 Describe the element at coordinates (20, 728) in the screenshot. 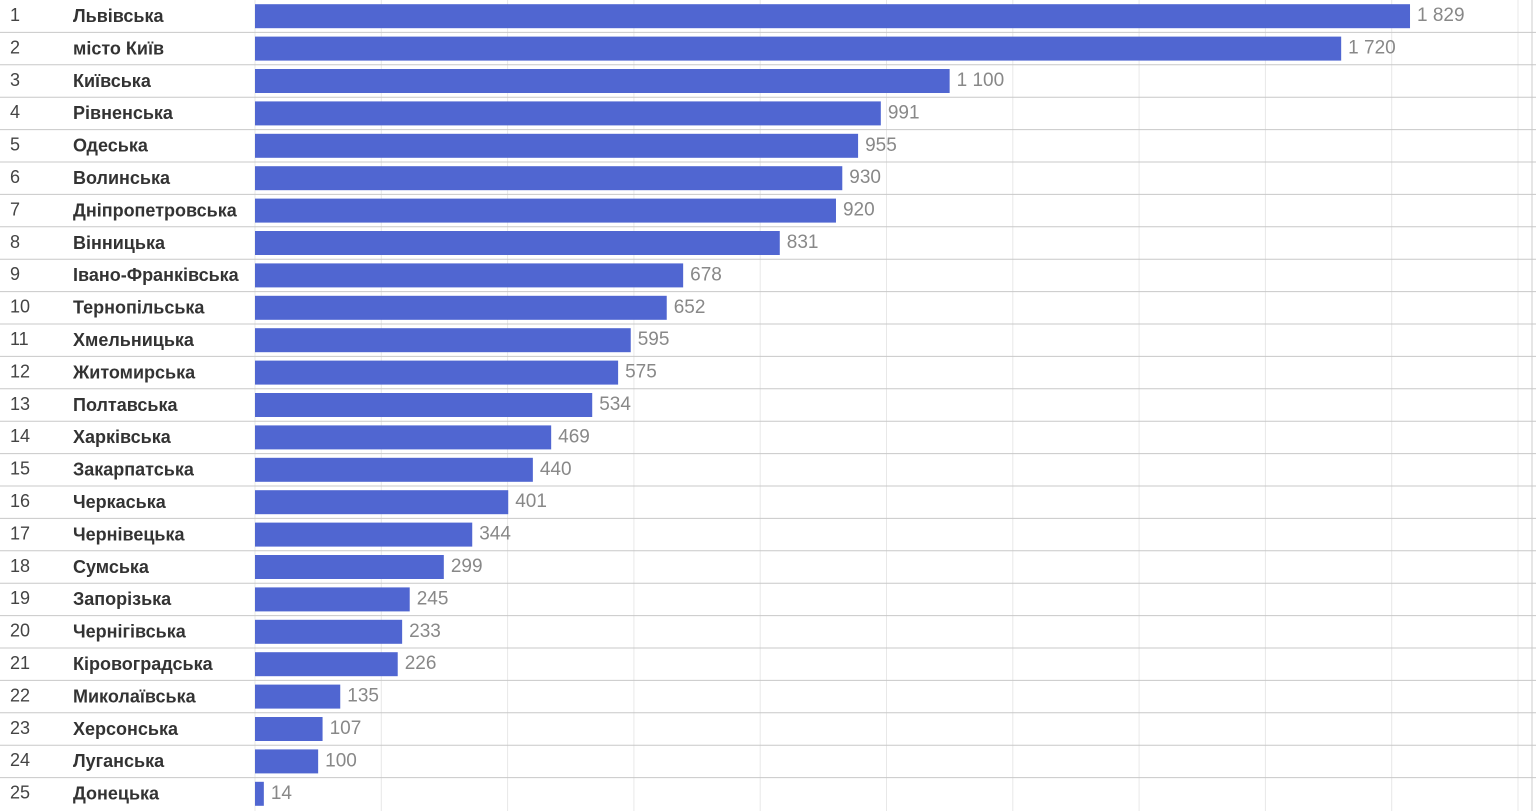

I see `rank: 23` at that location.